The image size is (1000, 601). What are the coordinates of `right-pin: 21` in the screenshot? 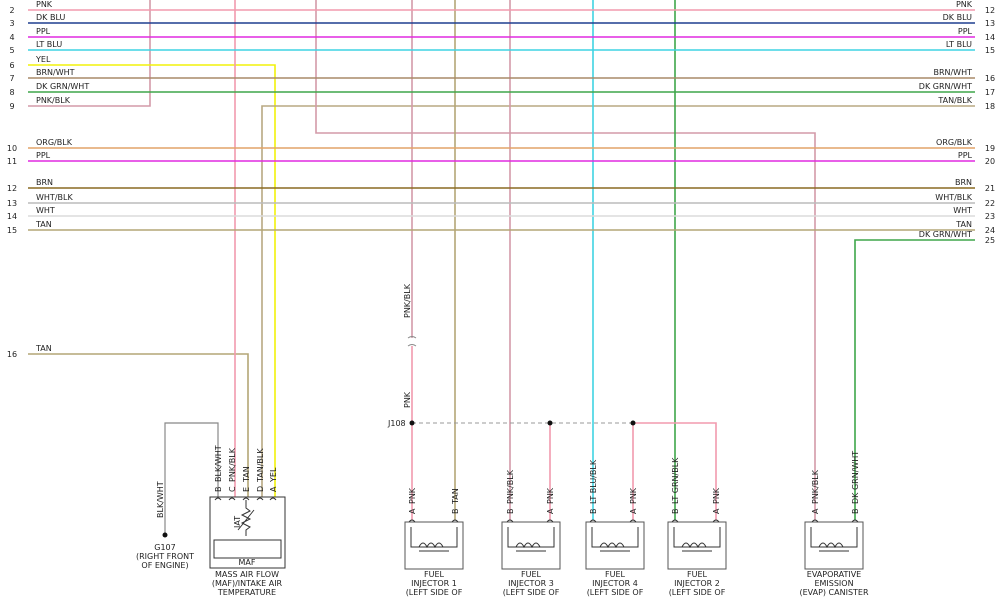 It's located at (990, 188).